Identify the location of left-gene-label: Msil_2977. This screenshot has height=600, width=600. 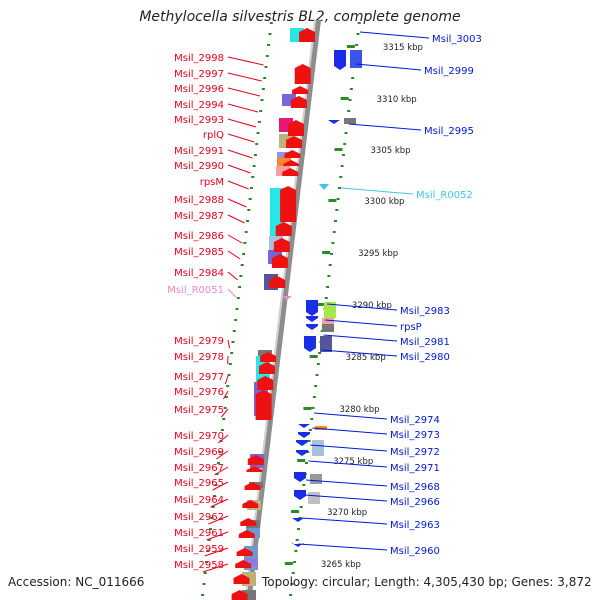
(199, 377).